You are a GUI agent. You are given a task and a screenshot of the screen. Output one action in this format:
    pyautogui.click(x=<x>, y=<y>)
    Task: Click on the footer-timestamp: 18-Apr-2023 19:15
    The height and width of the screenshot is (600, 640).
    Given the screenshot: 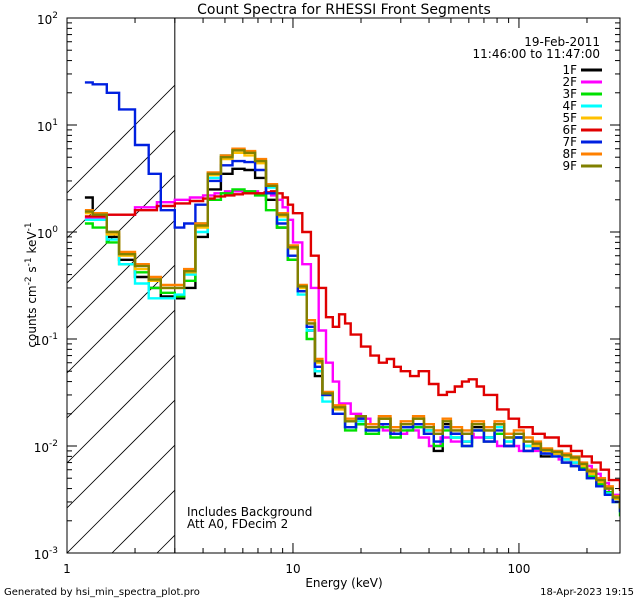 What is the action you would take?
    pyautogui.click(x=587, y=592)
    